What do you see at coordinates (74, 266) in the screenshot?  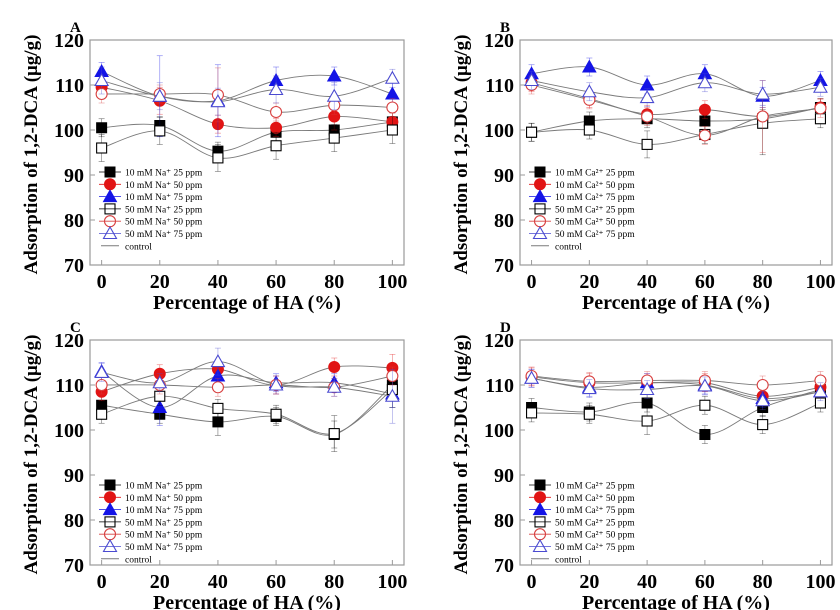 I see `panel-a-ytick-label: 70` at bounding box center [74, 266].